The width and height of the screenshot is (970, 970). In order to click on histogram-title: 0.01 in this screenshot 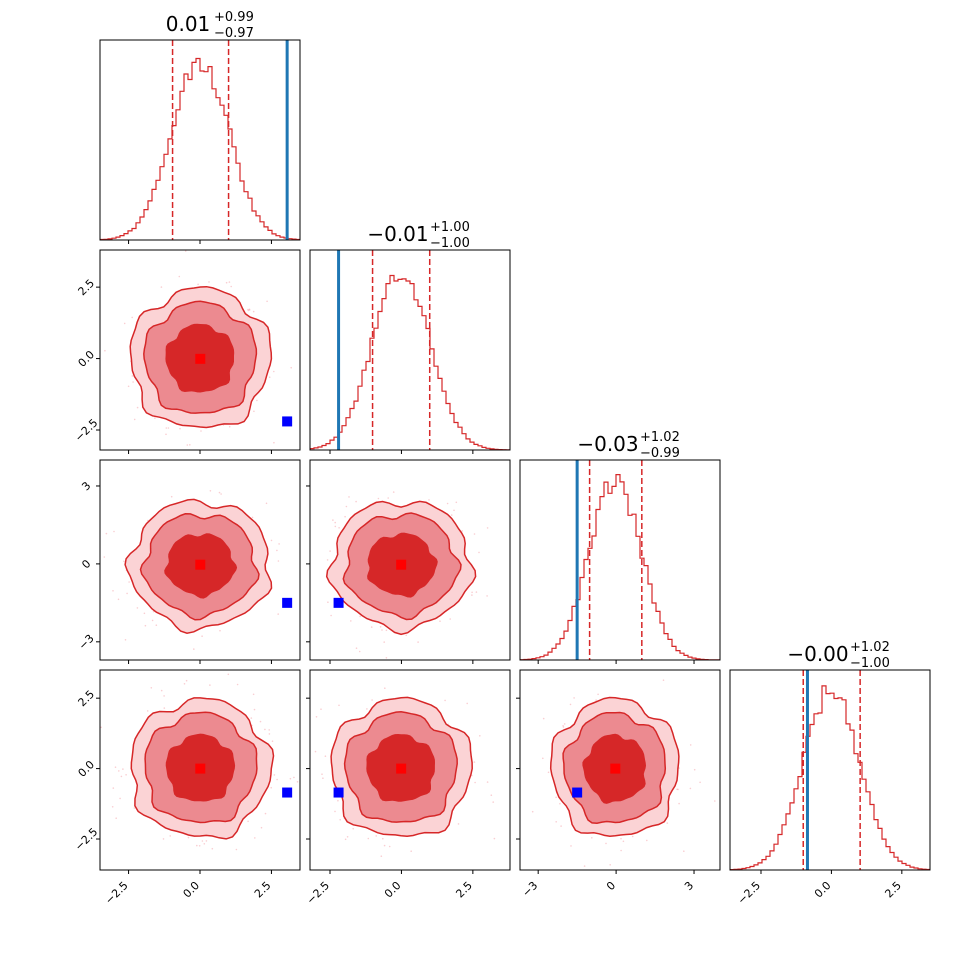, I will do `click(188, 24)`.